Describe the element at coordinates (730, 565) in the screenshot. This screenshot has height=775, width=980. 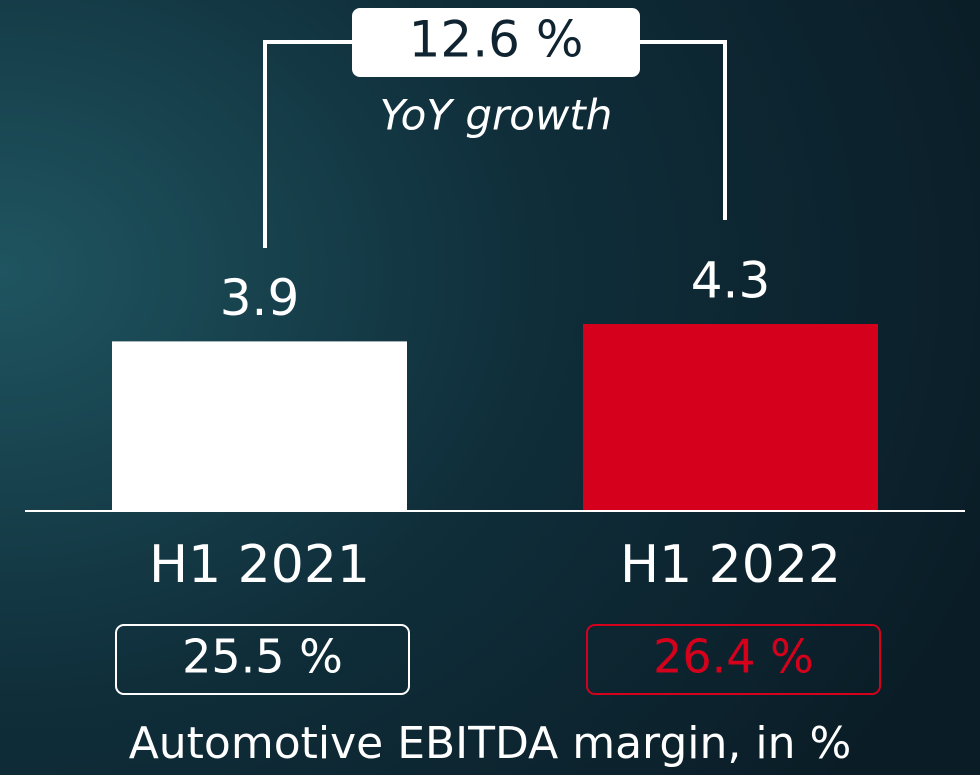
I see `category-label: H1 2022` at that location.